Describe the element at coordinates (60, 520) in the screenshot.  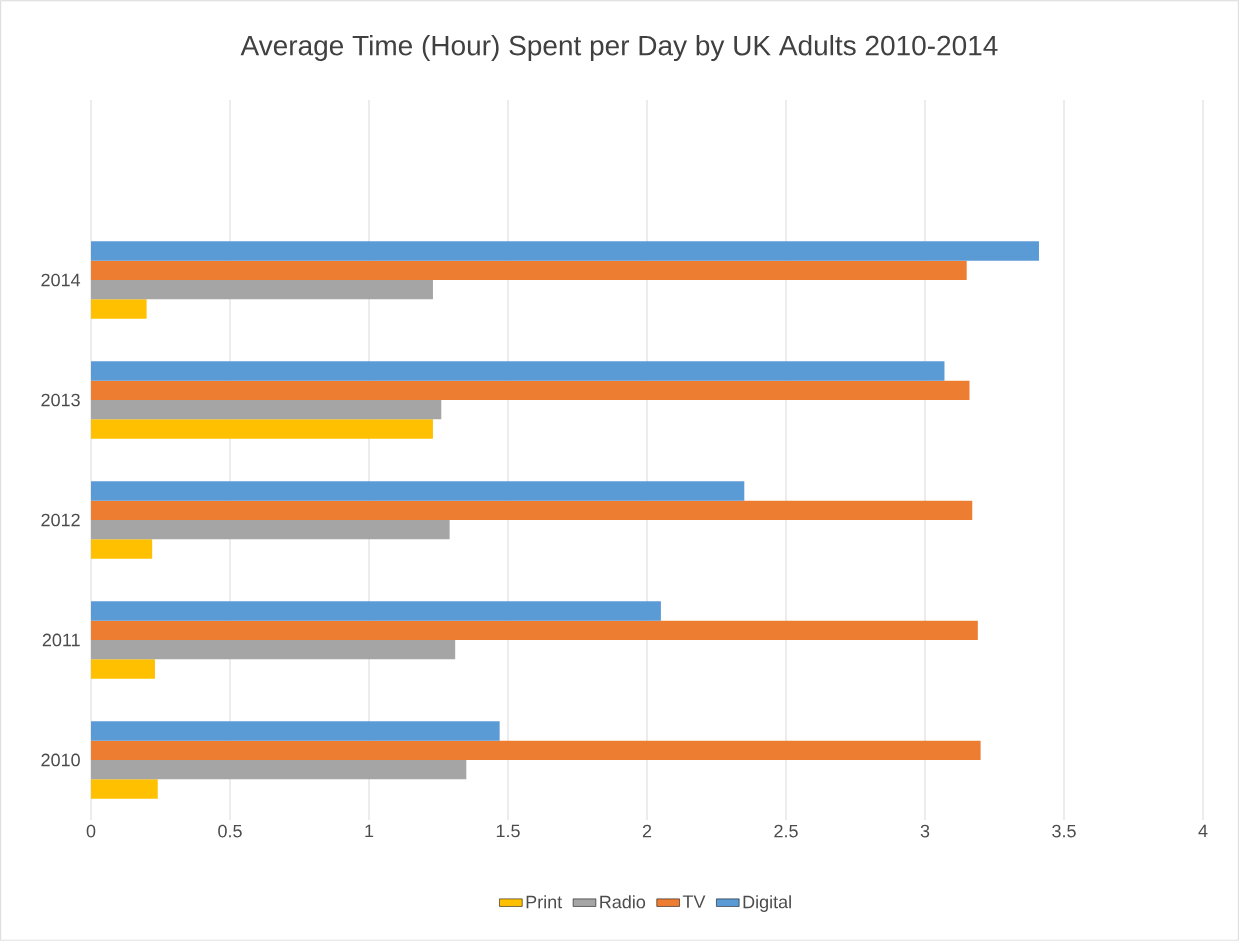
I see `y-tick-label: 2012` at that location.